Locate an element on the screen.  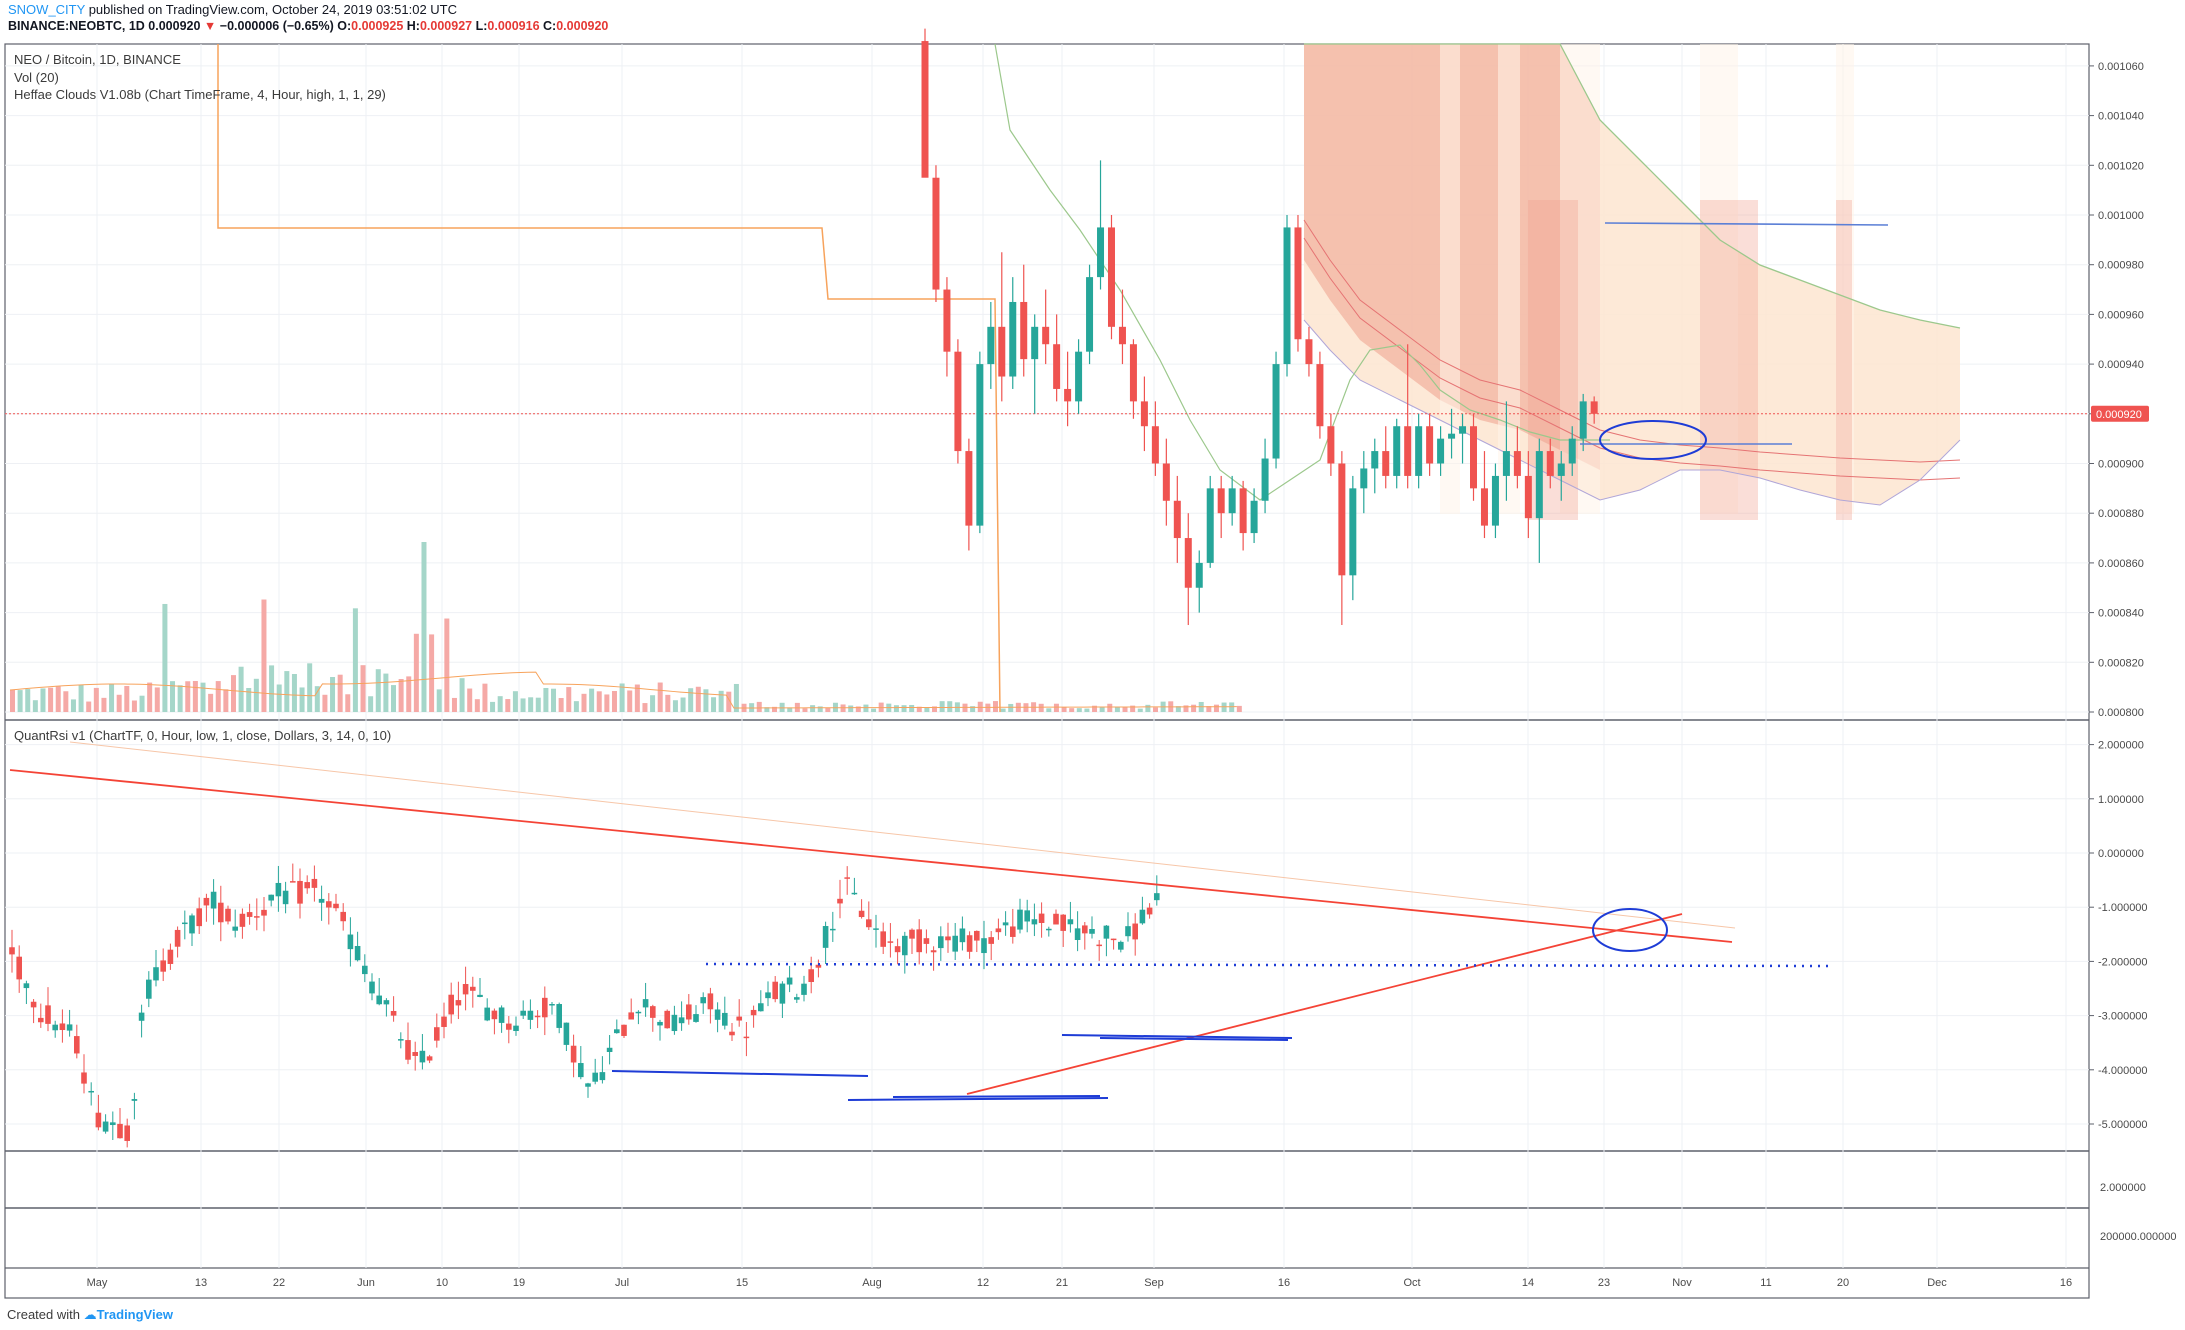
change-value: −0.000006 (−0.65%) is located at coordinates (276, 26).